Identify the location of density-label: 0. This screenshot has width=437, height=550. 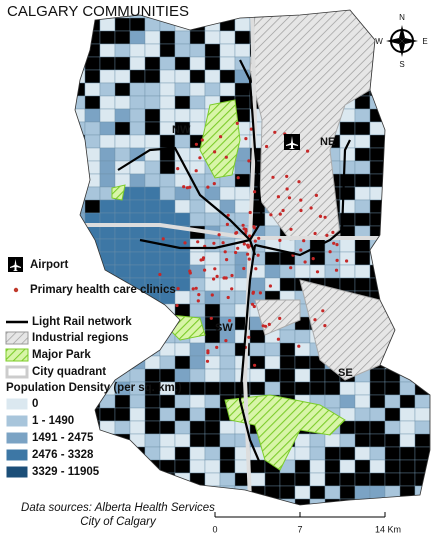
(35, 404).